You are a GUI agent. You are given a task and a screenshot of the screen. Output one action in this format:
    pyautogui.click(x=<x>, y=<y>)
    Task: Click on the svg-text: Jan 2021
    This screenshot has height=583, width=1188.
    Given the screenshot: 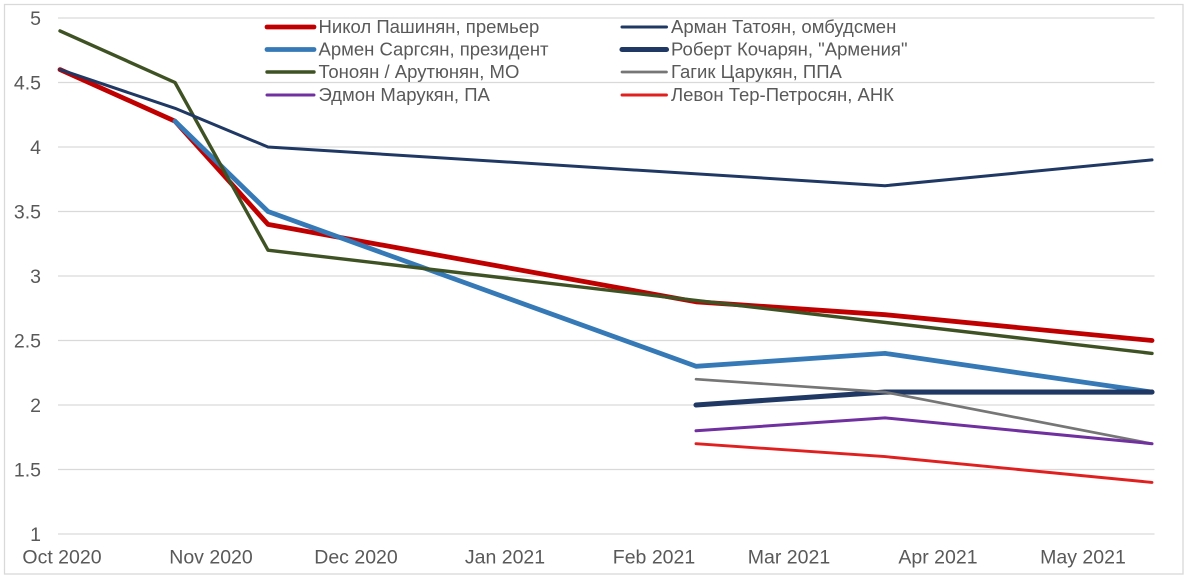 What is the action you would take?
    pyautogui.click(x=505, y=558)
    